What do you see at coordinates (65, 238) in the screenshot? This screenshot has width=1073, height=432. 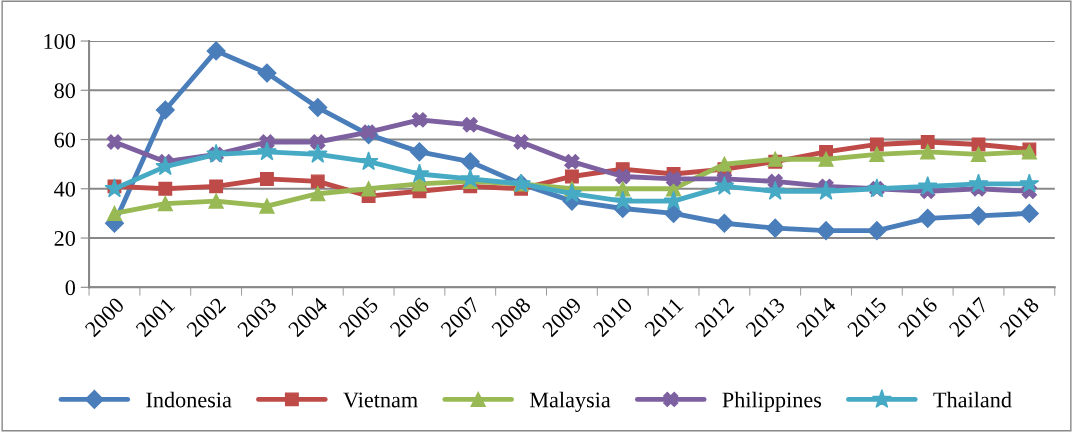 I see `y-tick-label: 20` at bounding box center [65, 238].